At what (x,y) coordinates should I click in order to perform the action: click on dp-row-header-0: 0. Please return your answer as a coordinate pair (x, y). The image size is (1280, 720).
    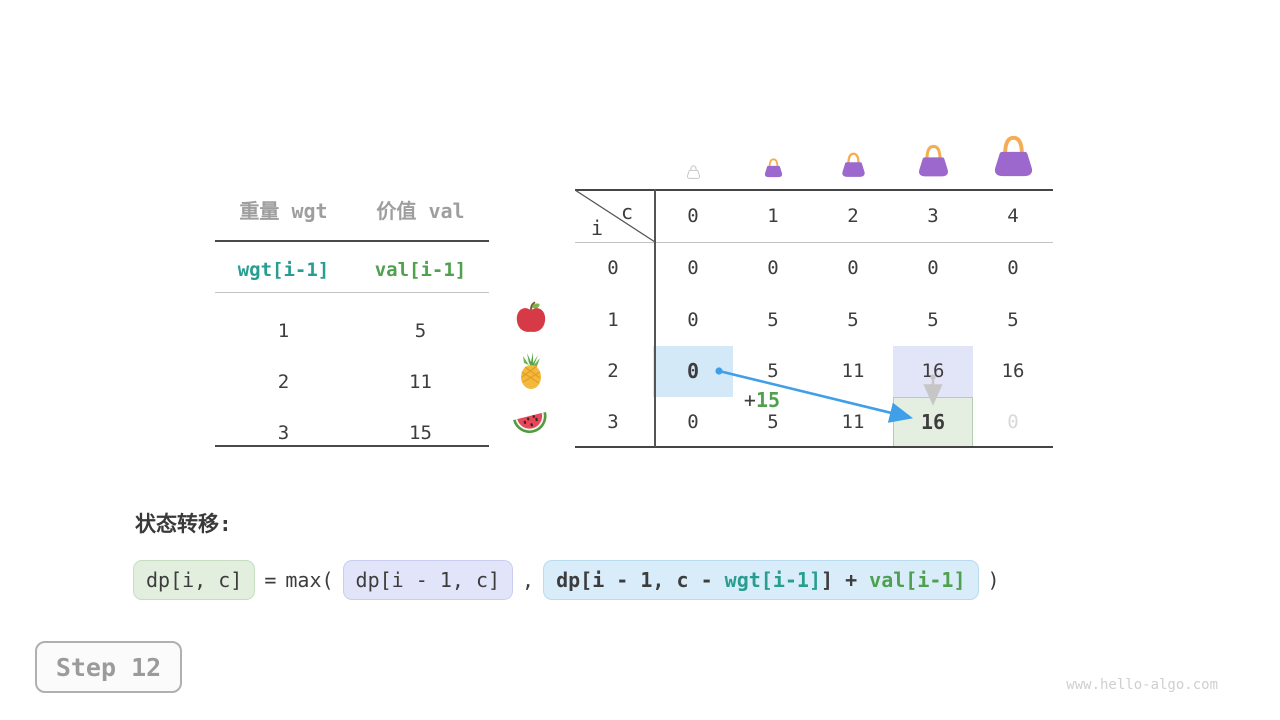
    Looking at the image, I should click on (613, 268).